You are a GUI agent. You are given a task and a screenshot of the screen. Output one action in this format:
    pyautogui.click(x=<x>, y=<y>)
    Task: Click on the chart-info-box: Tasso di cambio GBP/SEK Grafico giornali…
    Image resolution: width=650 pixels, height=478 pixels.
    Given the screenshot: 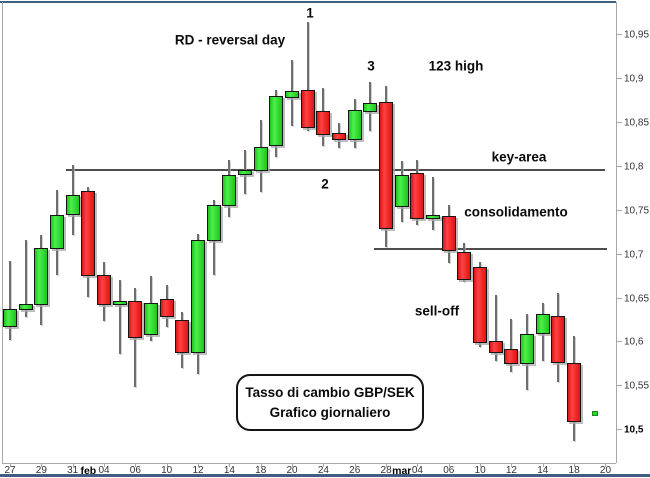 What is the action you would take?
    pyautogui.click(x=330, y=402)
    